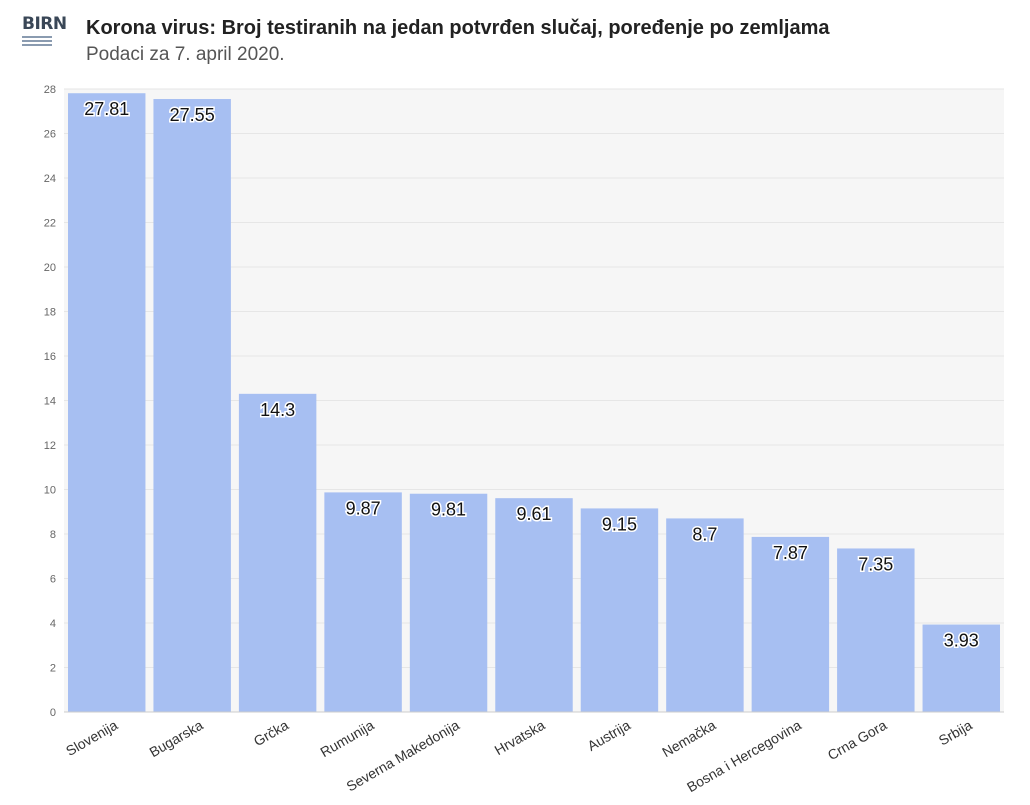 This screenshot has height=805, width=1030. What do you see at coordinates (448, 510) in the screenshot?
I see `data-label: 9.81` at bounding box center [448, 510].